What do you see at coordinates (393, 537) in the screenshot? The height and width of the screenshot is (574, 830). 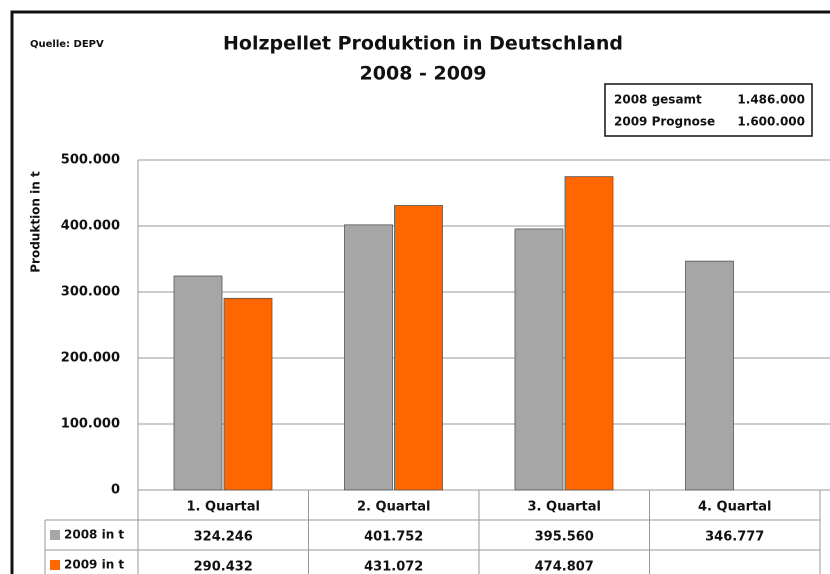 I see `data-label: 401.752` at bounding box center [393, 537].